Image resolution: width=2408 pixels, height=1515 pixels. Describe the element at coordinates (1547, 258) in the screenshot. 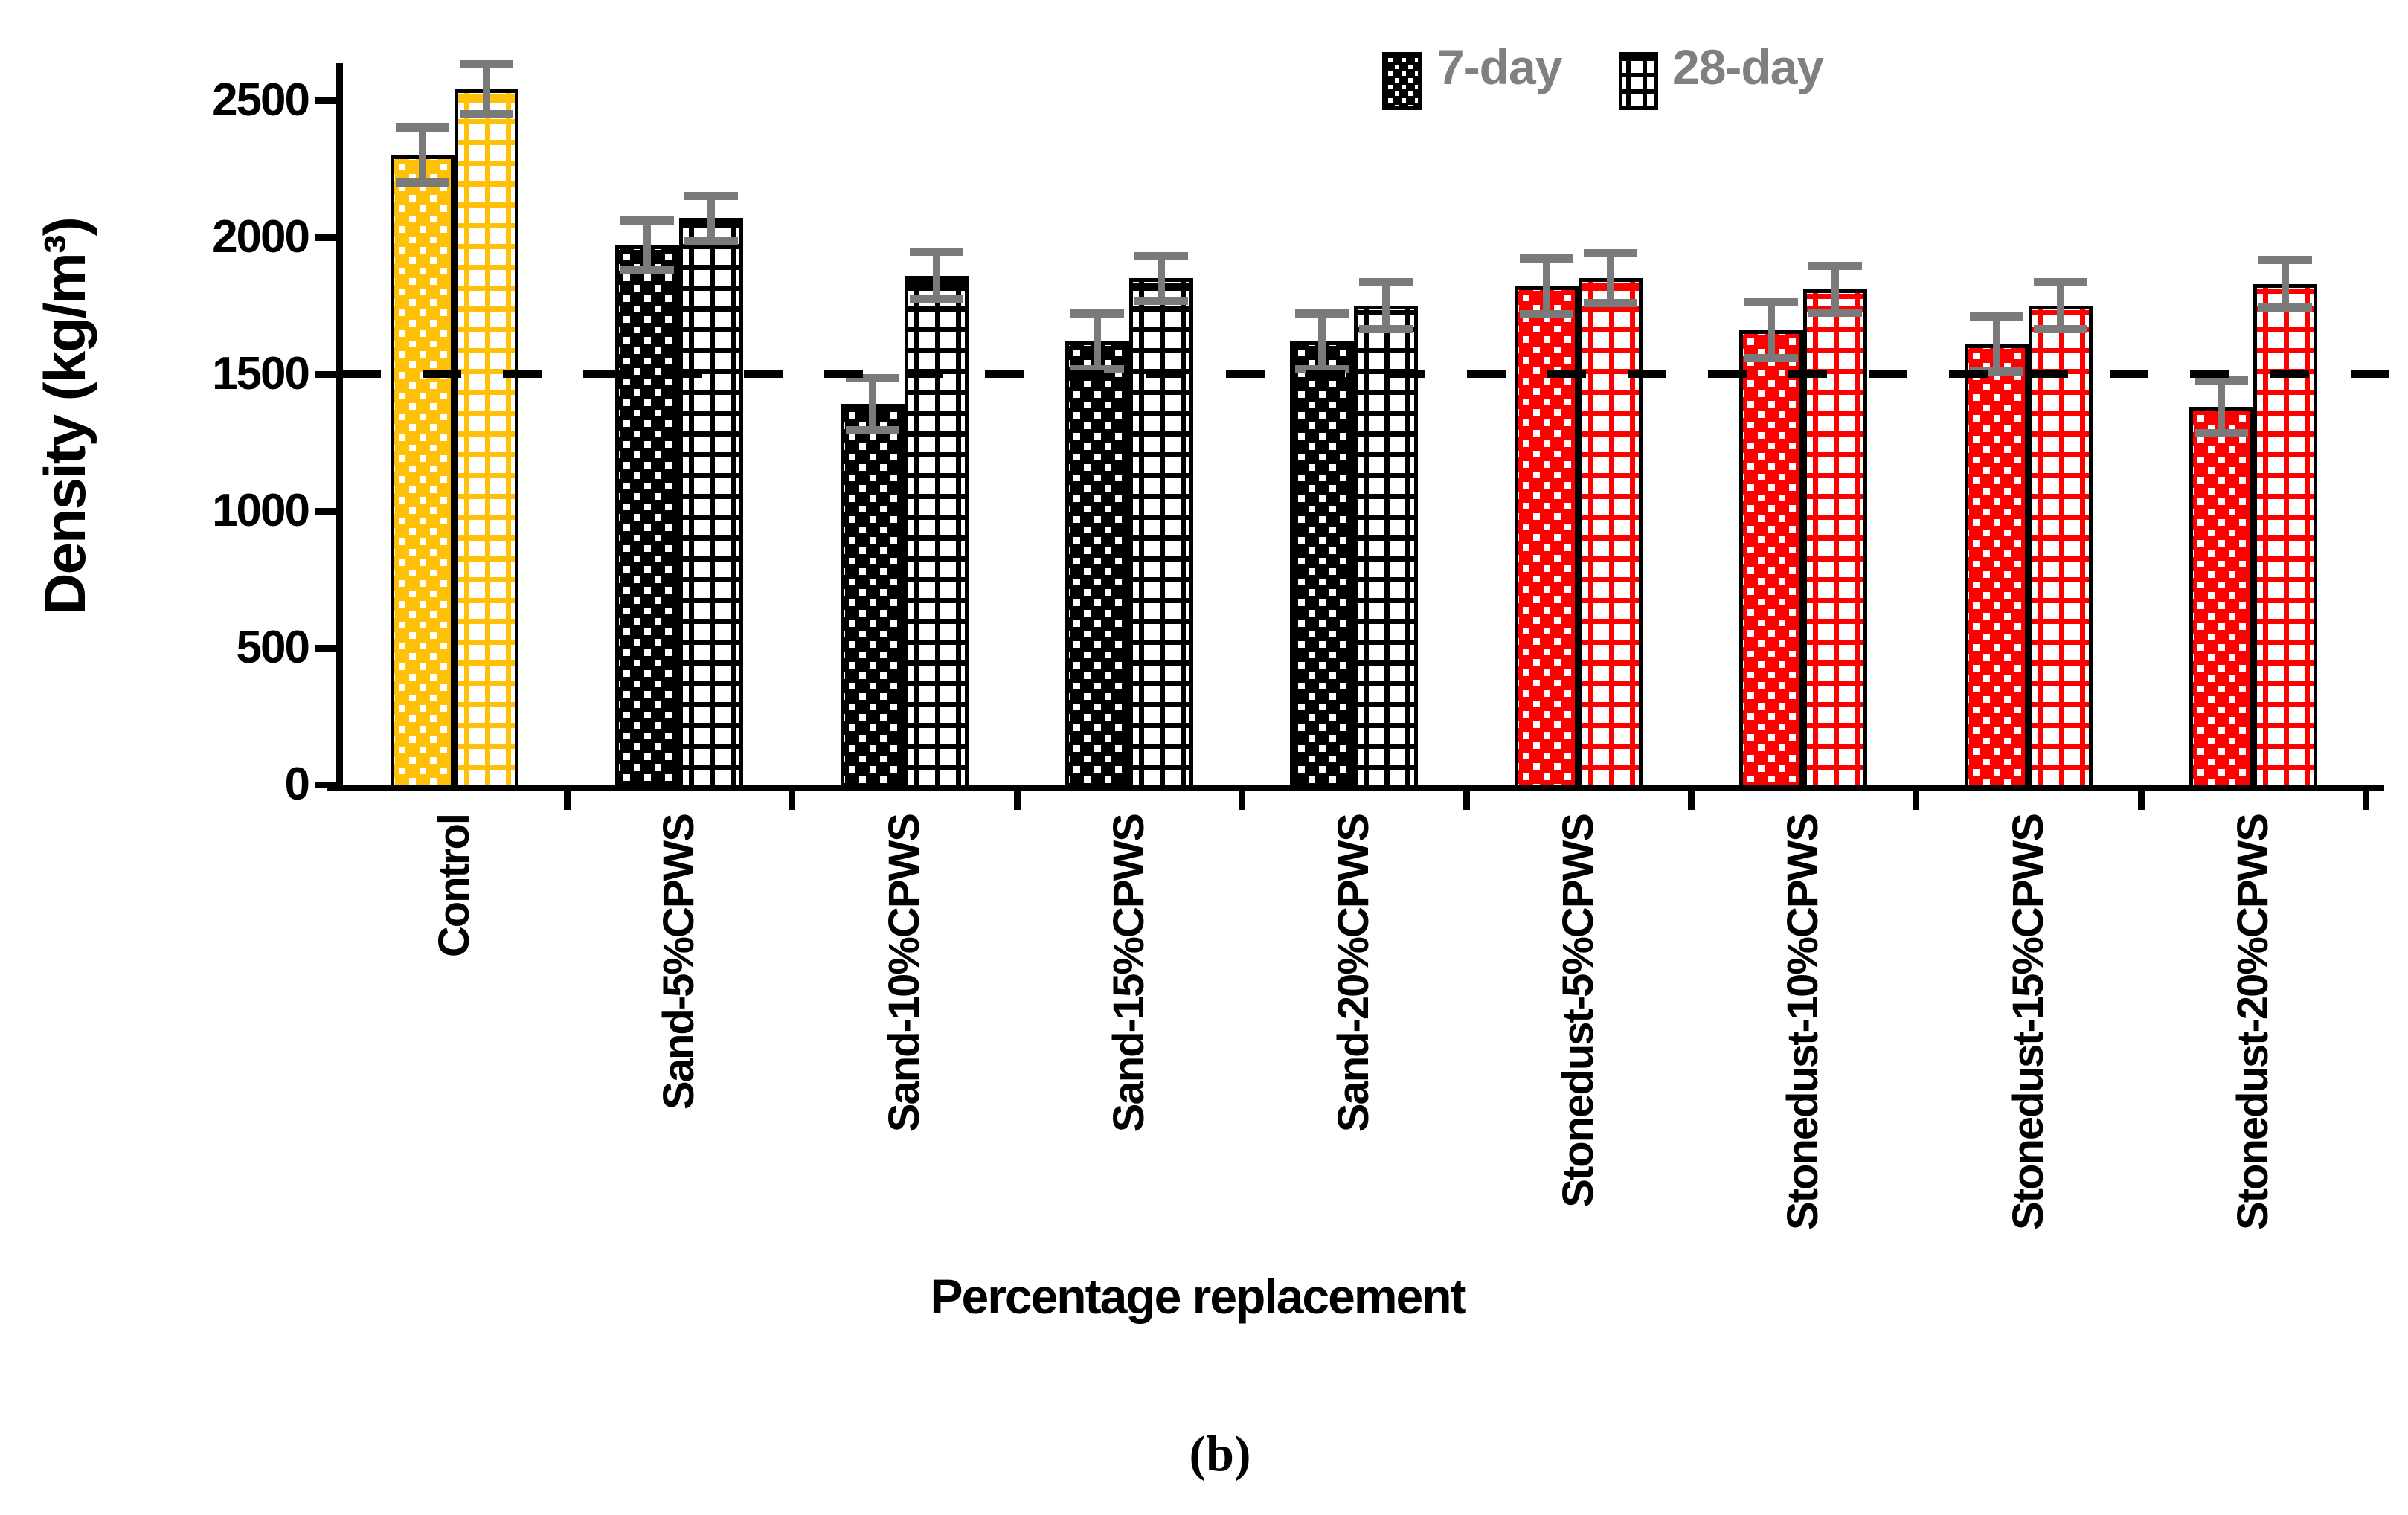

I see `error-cap-top-7-day-stonedust-5-cpws` at that location.